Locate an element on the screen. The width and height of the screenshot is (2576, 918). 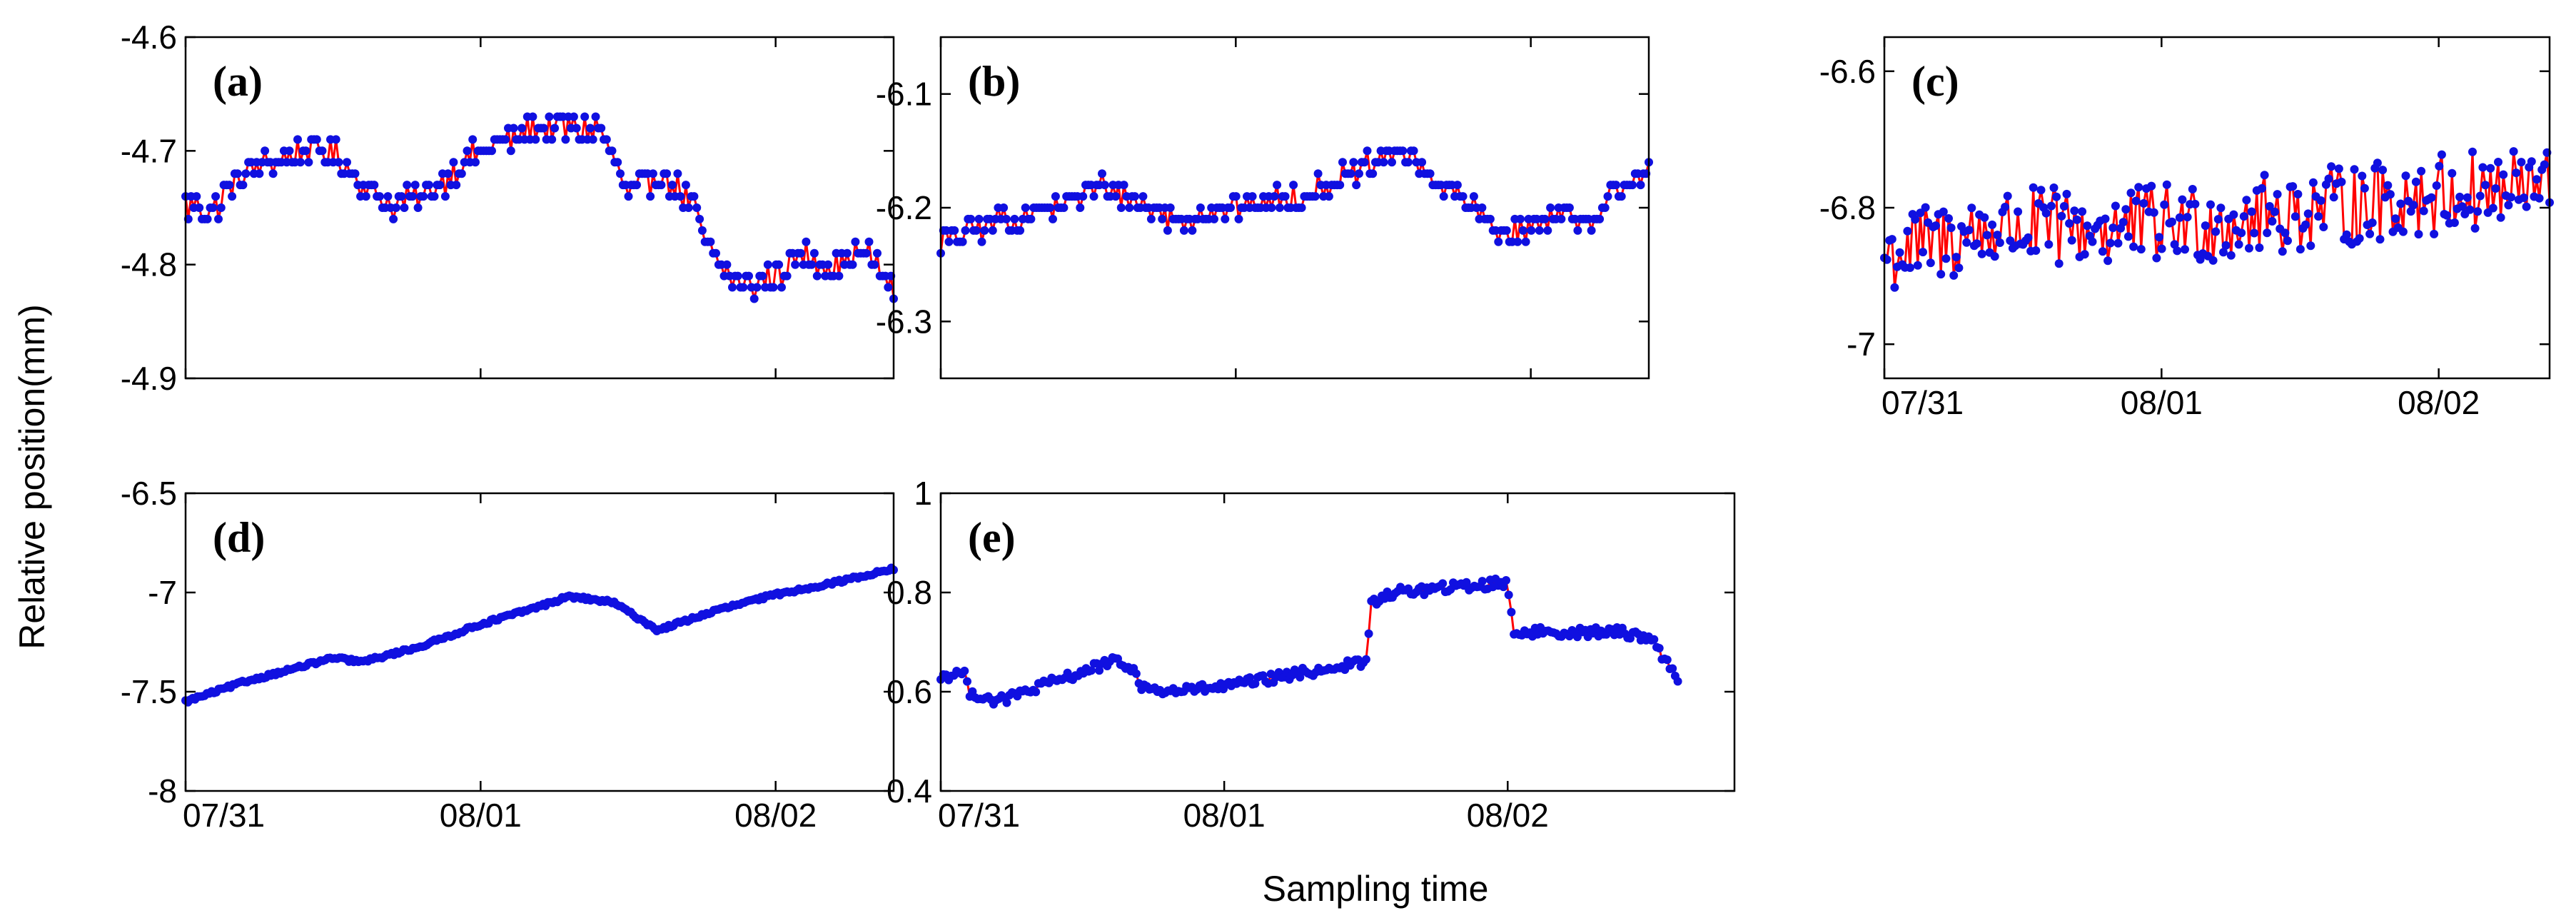
plot-frame-e is located at coordinates (1337, 642).